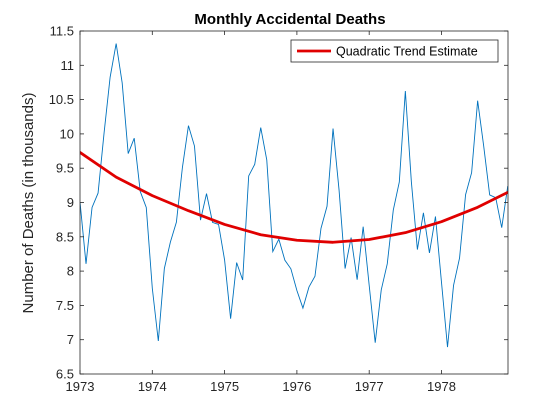 The image size is (560, 420). I want to click on chart-title: Monthly Accidental Deaths, so click(289, 19).